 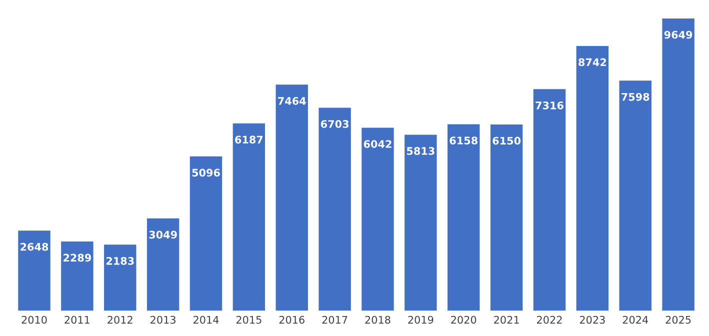 What do you see at coordinates (378, 144) in the screenshot?
I see `data-label: 6042` at bounding box center [378, 144].